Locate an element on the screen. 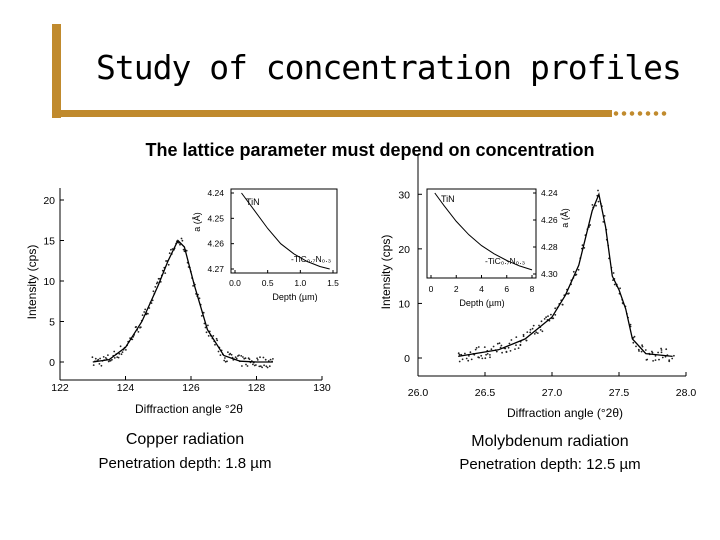  panel-1-inset-label-ticn: -TiC₀.₇N₀.₃ is located at coordinates (311, 259).